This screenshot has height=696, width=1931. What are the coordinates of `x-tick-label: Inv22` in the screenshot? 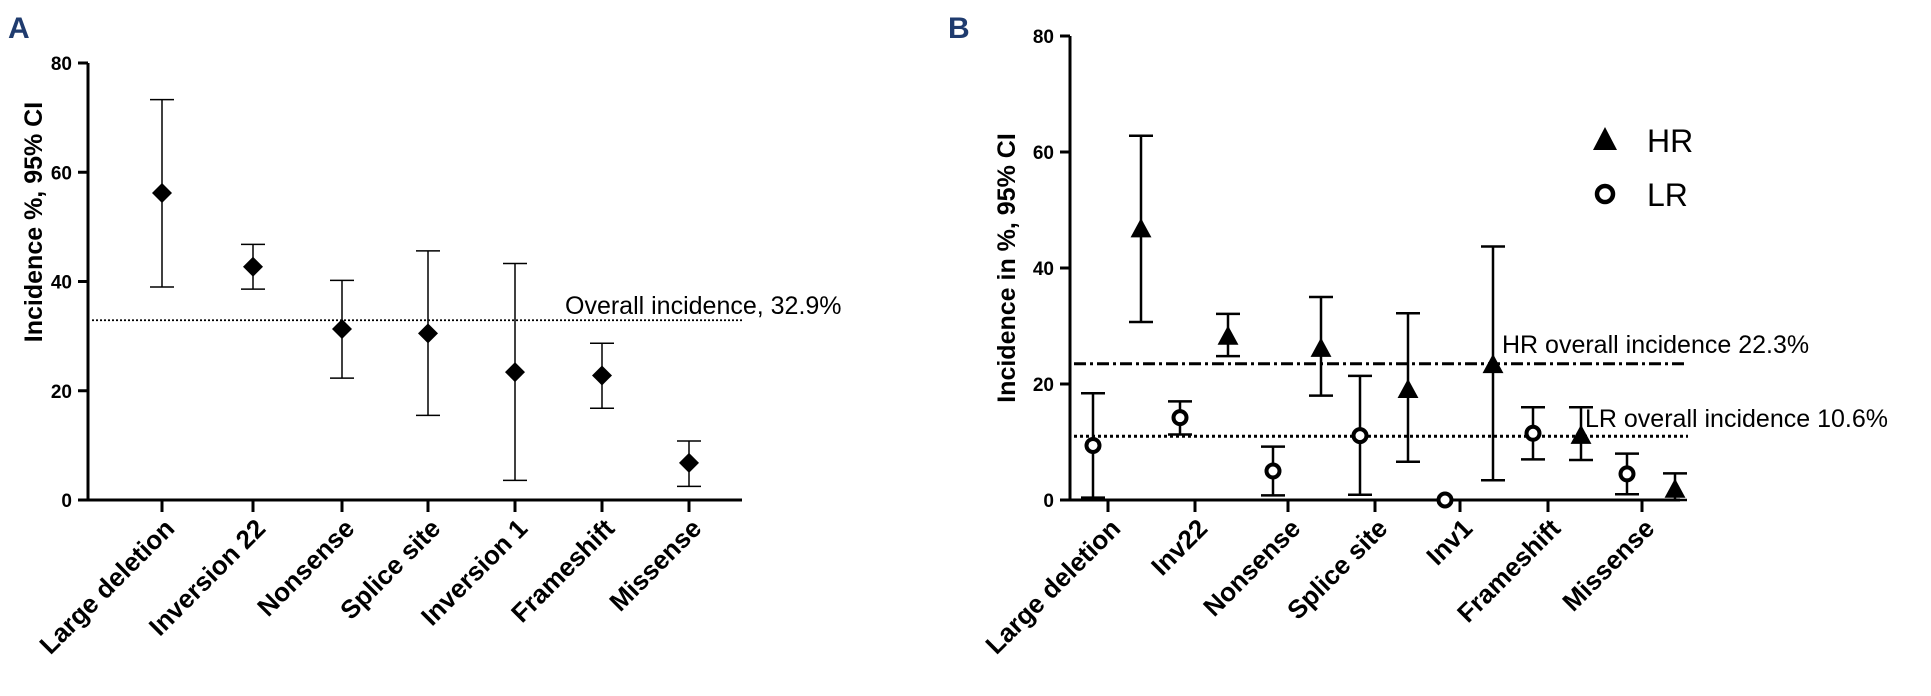 It's located at (1179, 547).